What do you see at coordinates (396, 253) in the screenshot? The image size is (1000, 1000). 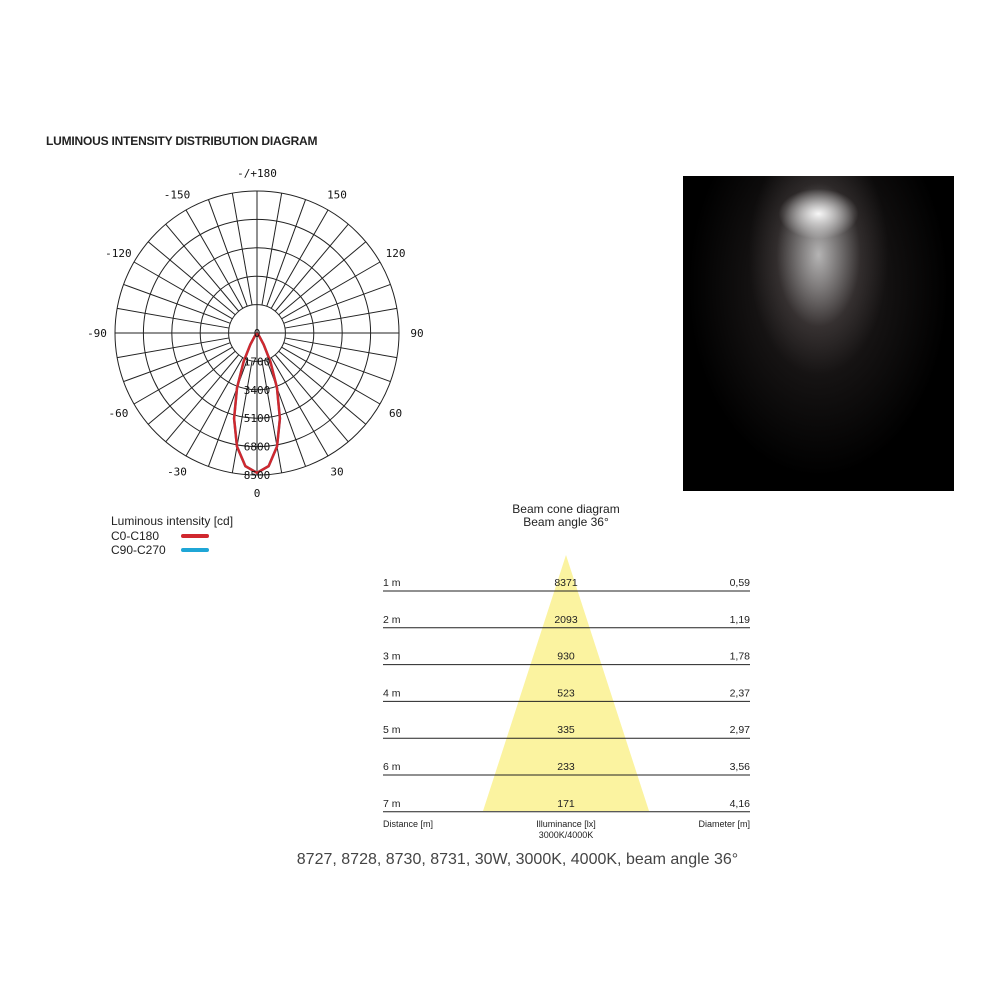 I see `angle-label: 120` at bounding box center [396, 253].